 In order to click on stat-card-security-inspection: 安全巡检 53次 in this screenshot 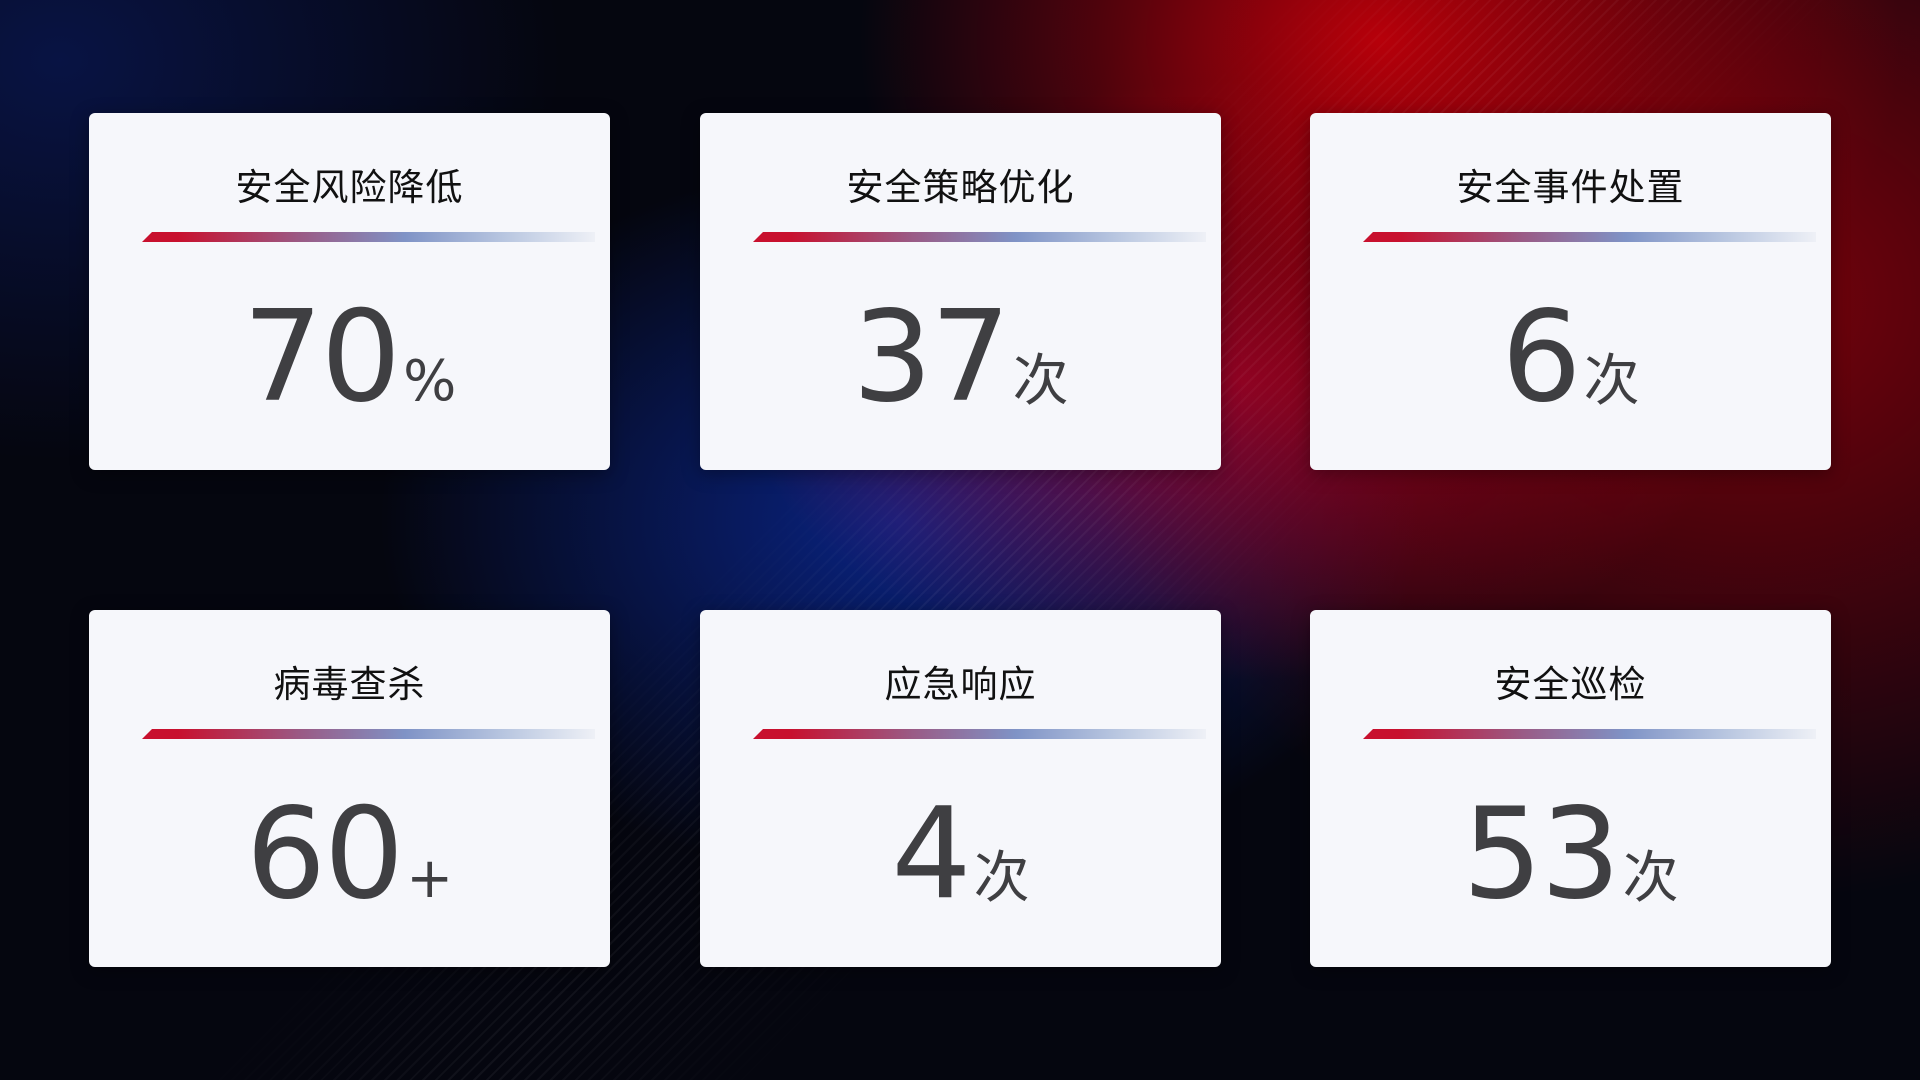, I will do `click(1570, 788)`.